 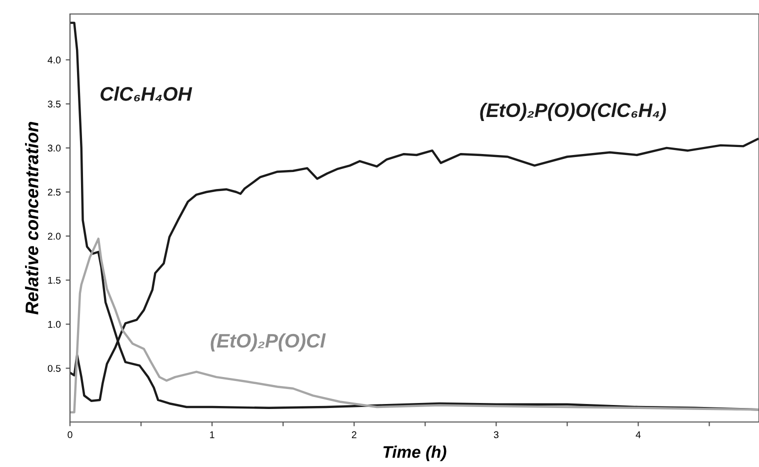 I want to click on y-tick-label: 1.0, so click(x=54, y=324).